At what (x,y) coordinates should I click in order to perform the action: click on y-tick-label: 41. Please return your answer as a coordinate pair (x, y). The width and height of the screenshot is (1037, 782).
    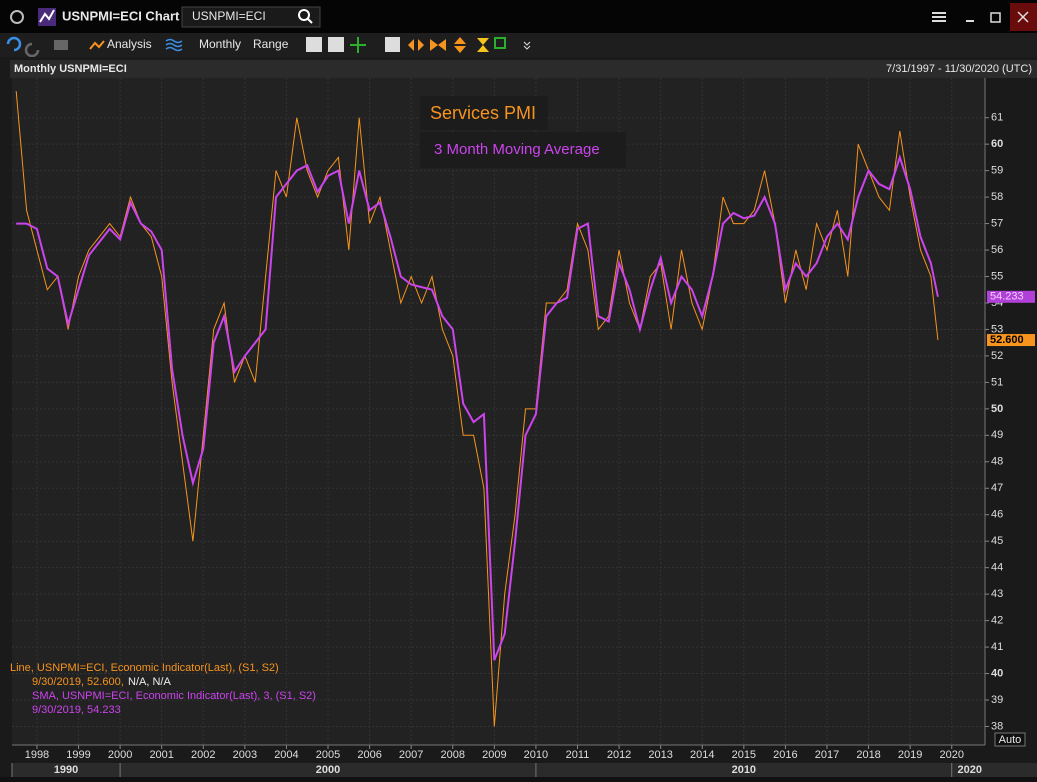
    Looking at the image, I should click on (997, 647).